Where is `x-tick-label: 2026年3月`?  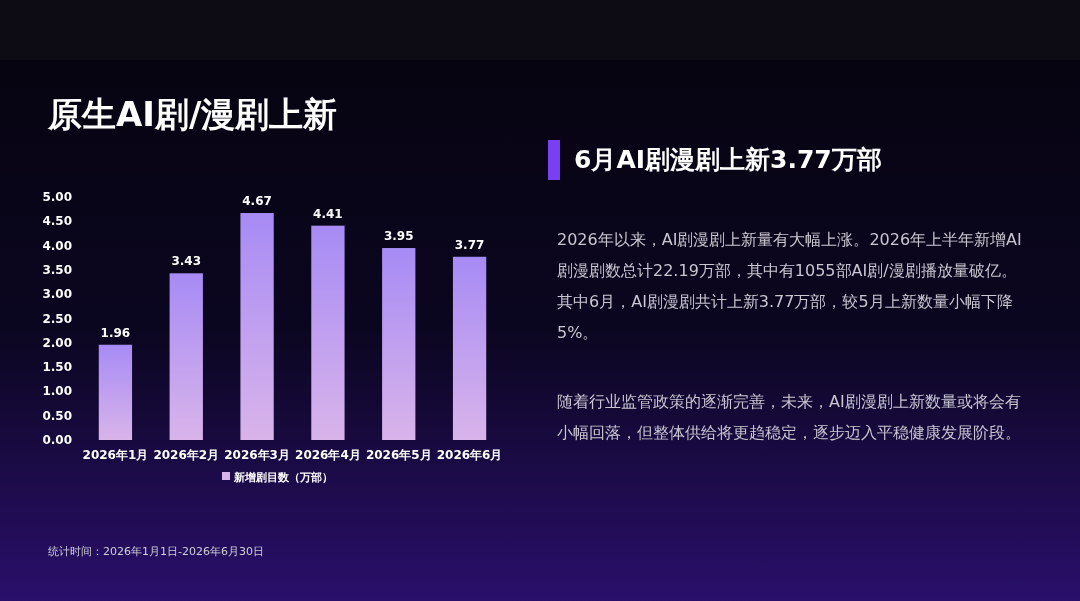 x-tick-label: 2026年3月 is located at coordinates (257, 455).